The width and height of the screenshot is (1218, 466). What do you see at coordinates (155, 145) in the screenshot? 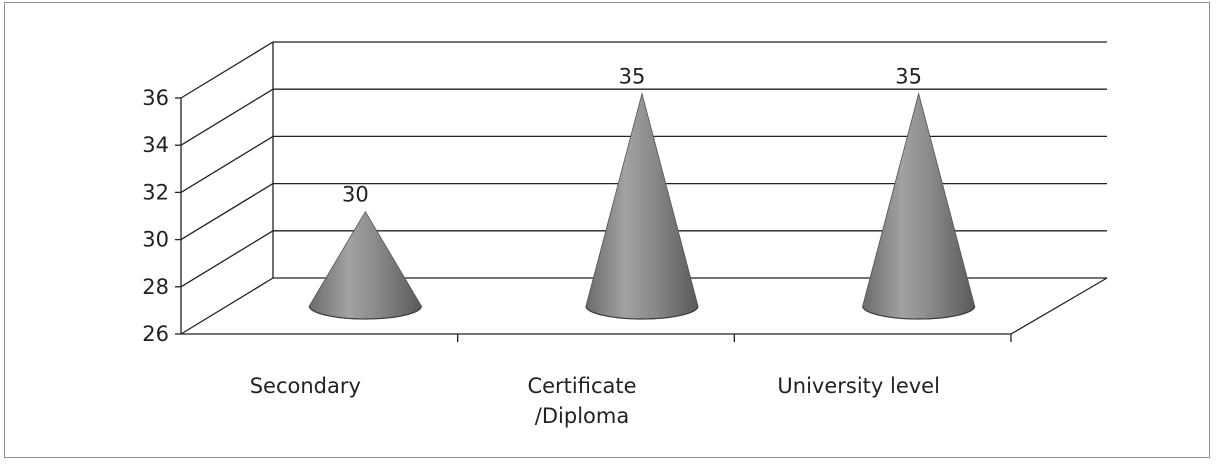
I see `y-tick-label: 34` at bounding box center [155, 145].